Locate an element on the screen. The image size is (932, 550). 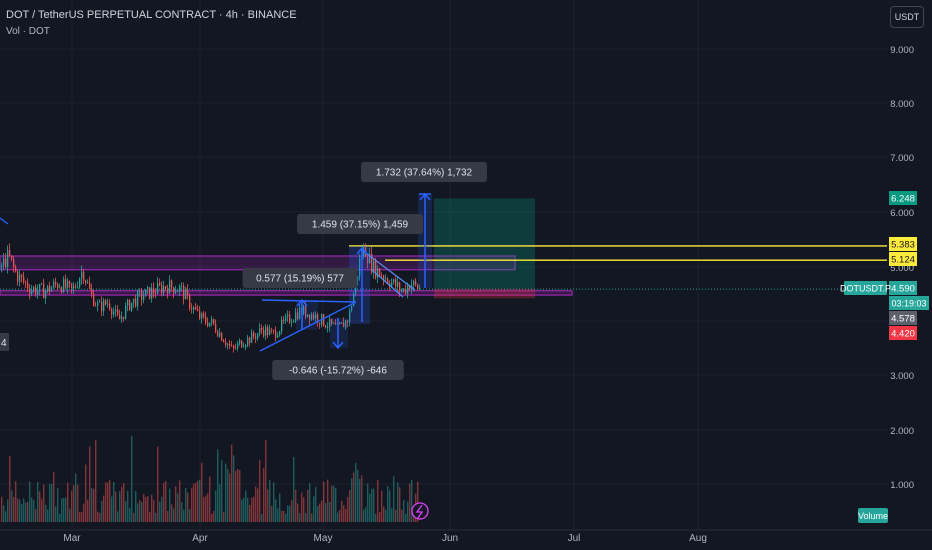
volume-indicator-label: Vol · DOT is located at coordinates (28, 31).